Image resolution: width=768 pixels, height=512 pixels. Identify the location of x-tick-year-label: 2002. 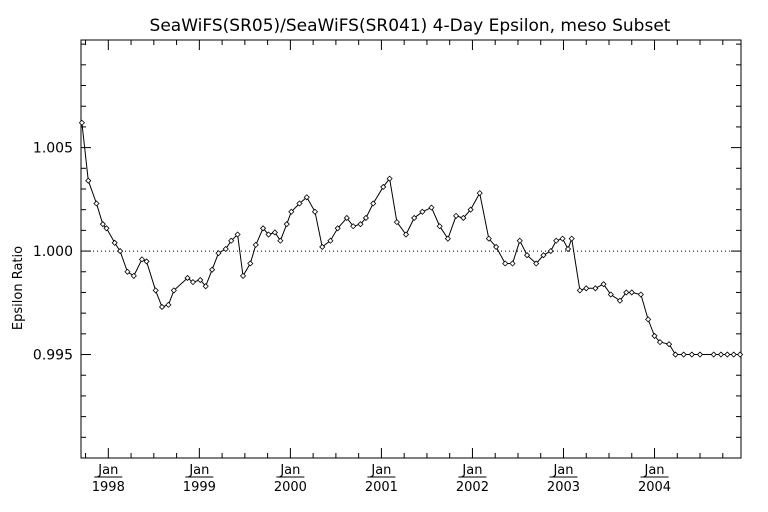
(472, 487).